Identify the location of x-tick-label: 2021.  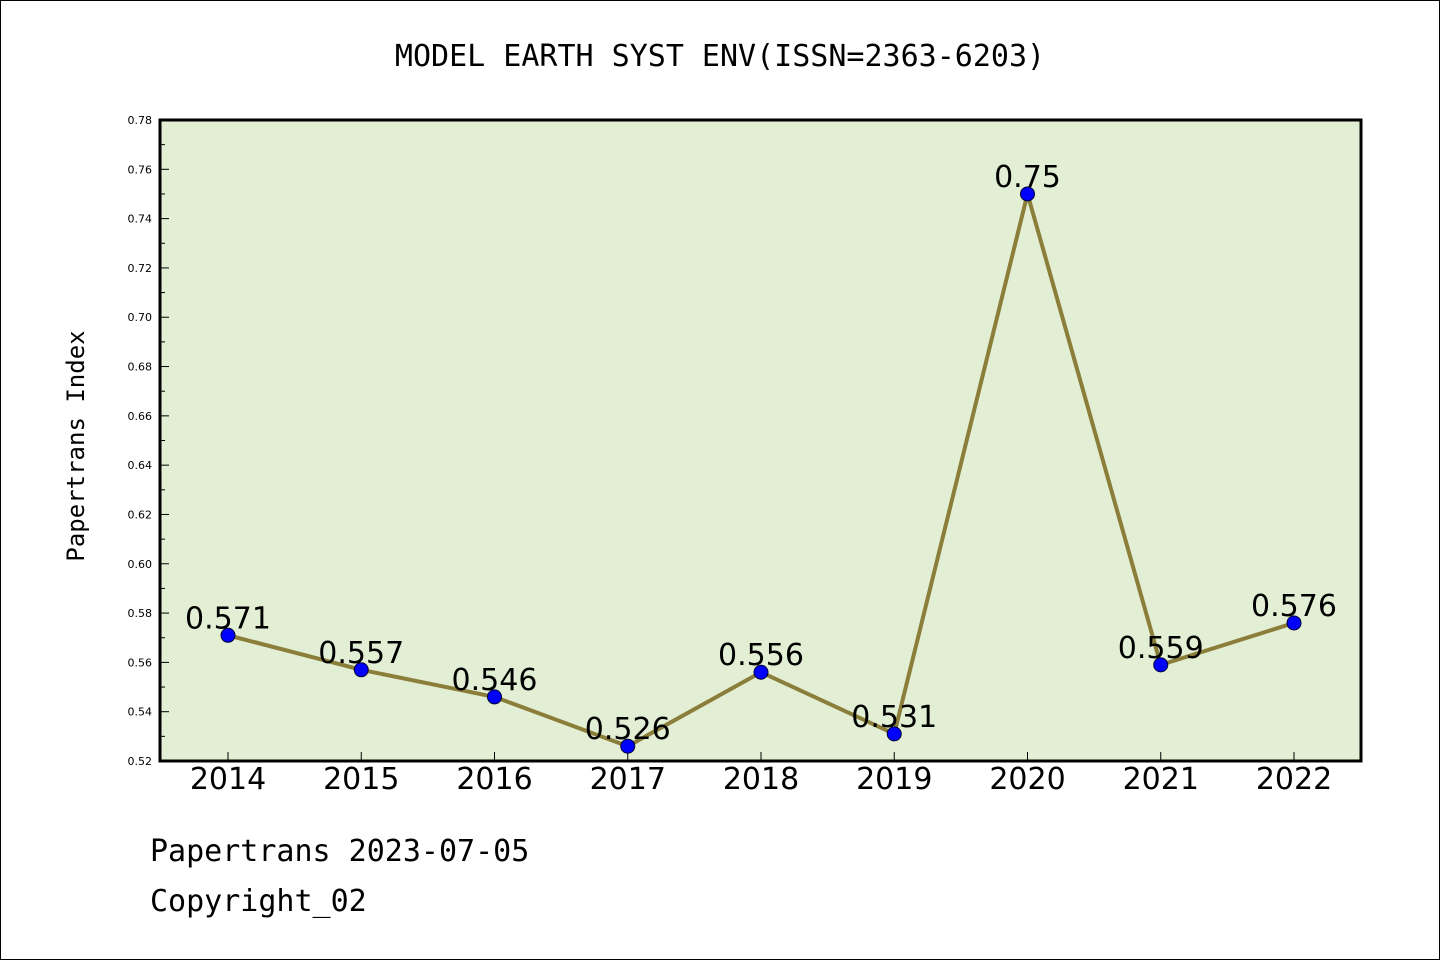
(1161, 779).